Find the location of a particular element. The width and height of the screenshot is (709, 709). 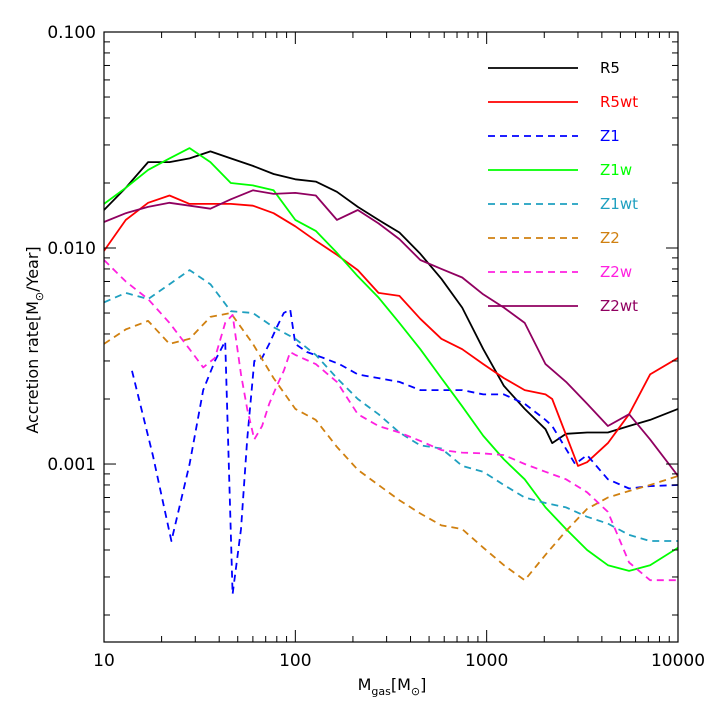

x-tick-label: 10 is located at coordinates (104, 661).